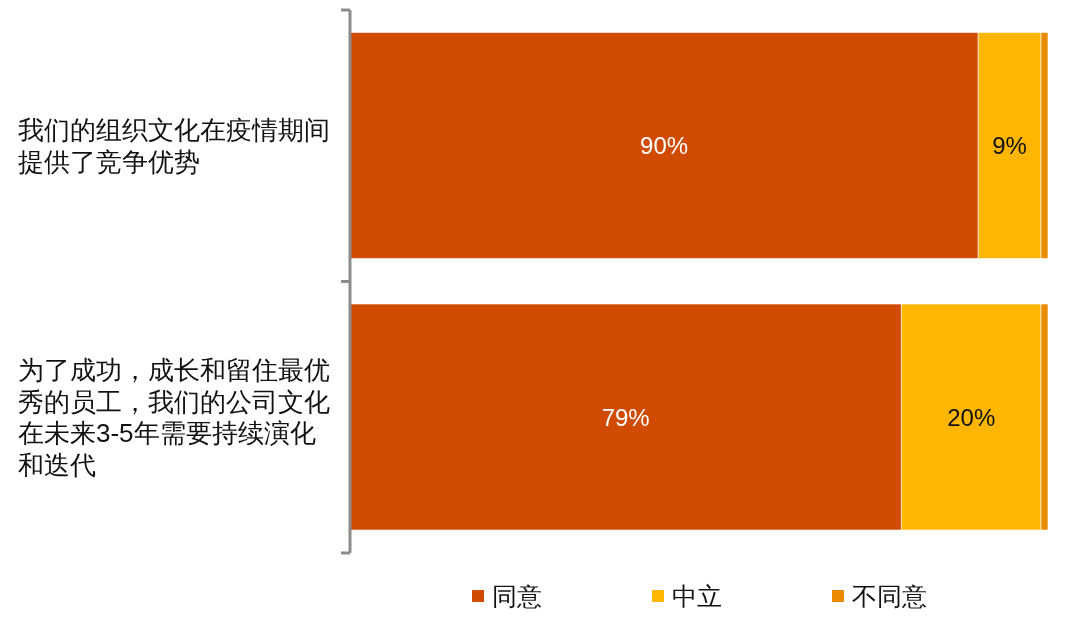 Image resolution: width=1080 pixels, height=621 pixels. Describe the element at coordinates (516, 596) in the screenshot. I see `text: 同意` at that location.